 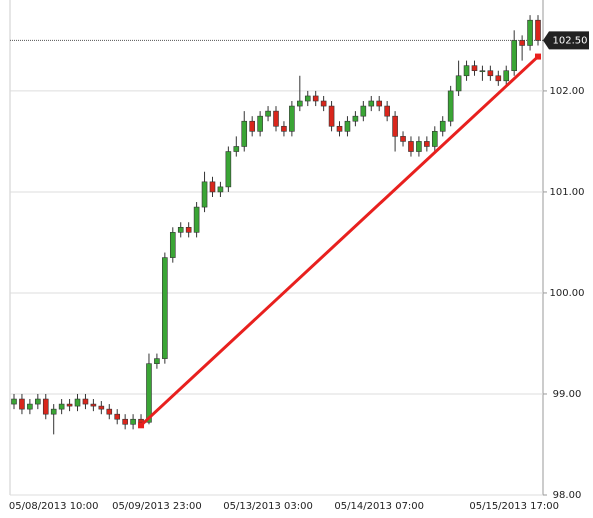 What do you see at coordinates (570, 40) in the screenshot?
I see `last-price-label: 102.50` at bounding box center [570, 40].